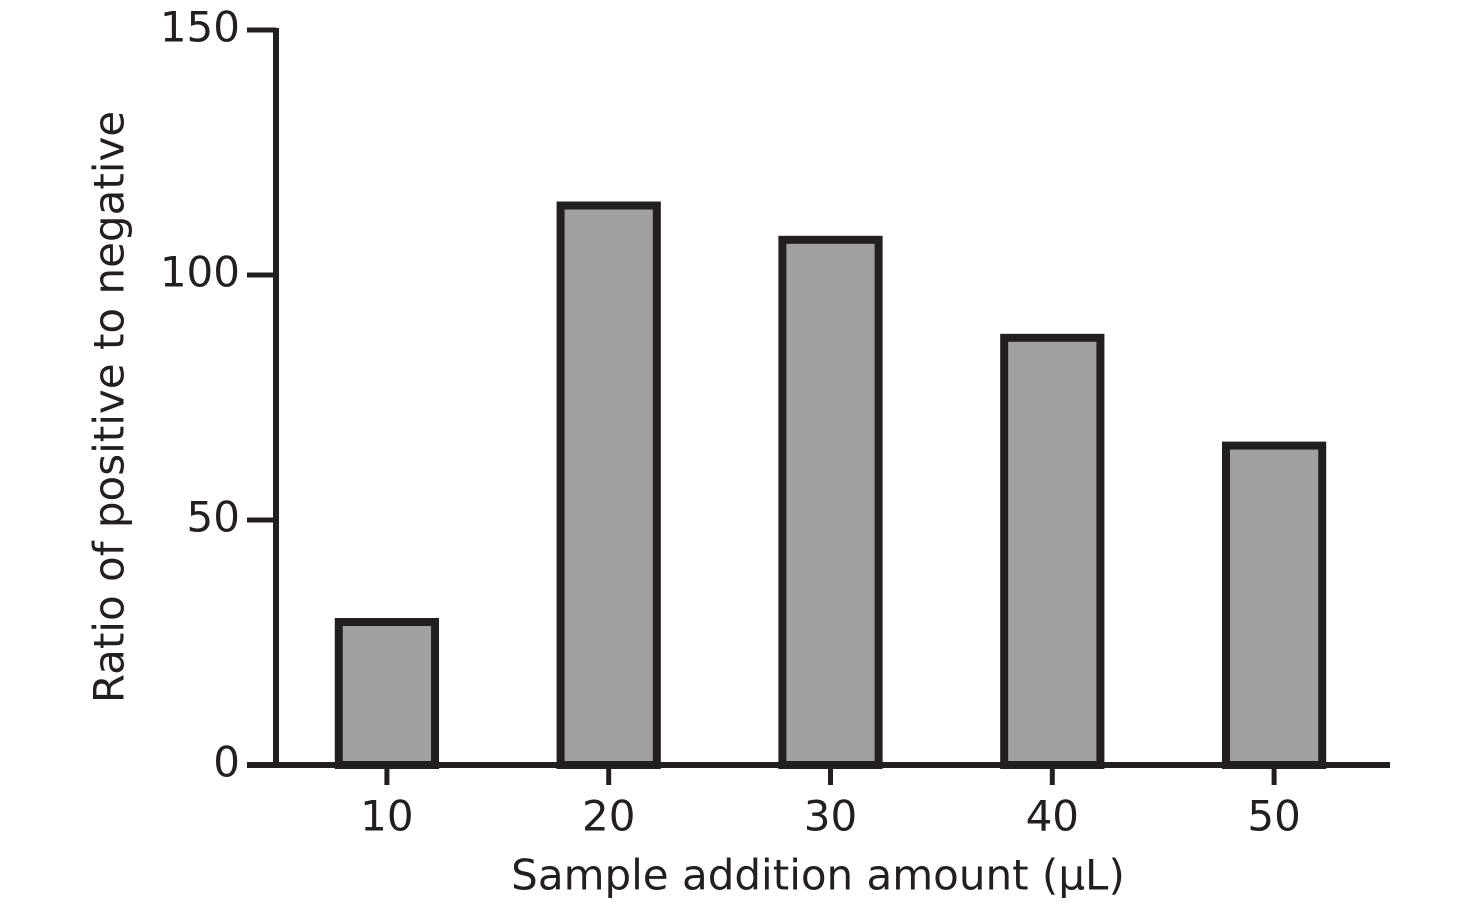  Describe the element at coordinates (818, 875) in the screenshot. I see `x-axis-label: Sample addition amount (μL)` at that location.